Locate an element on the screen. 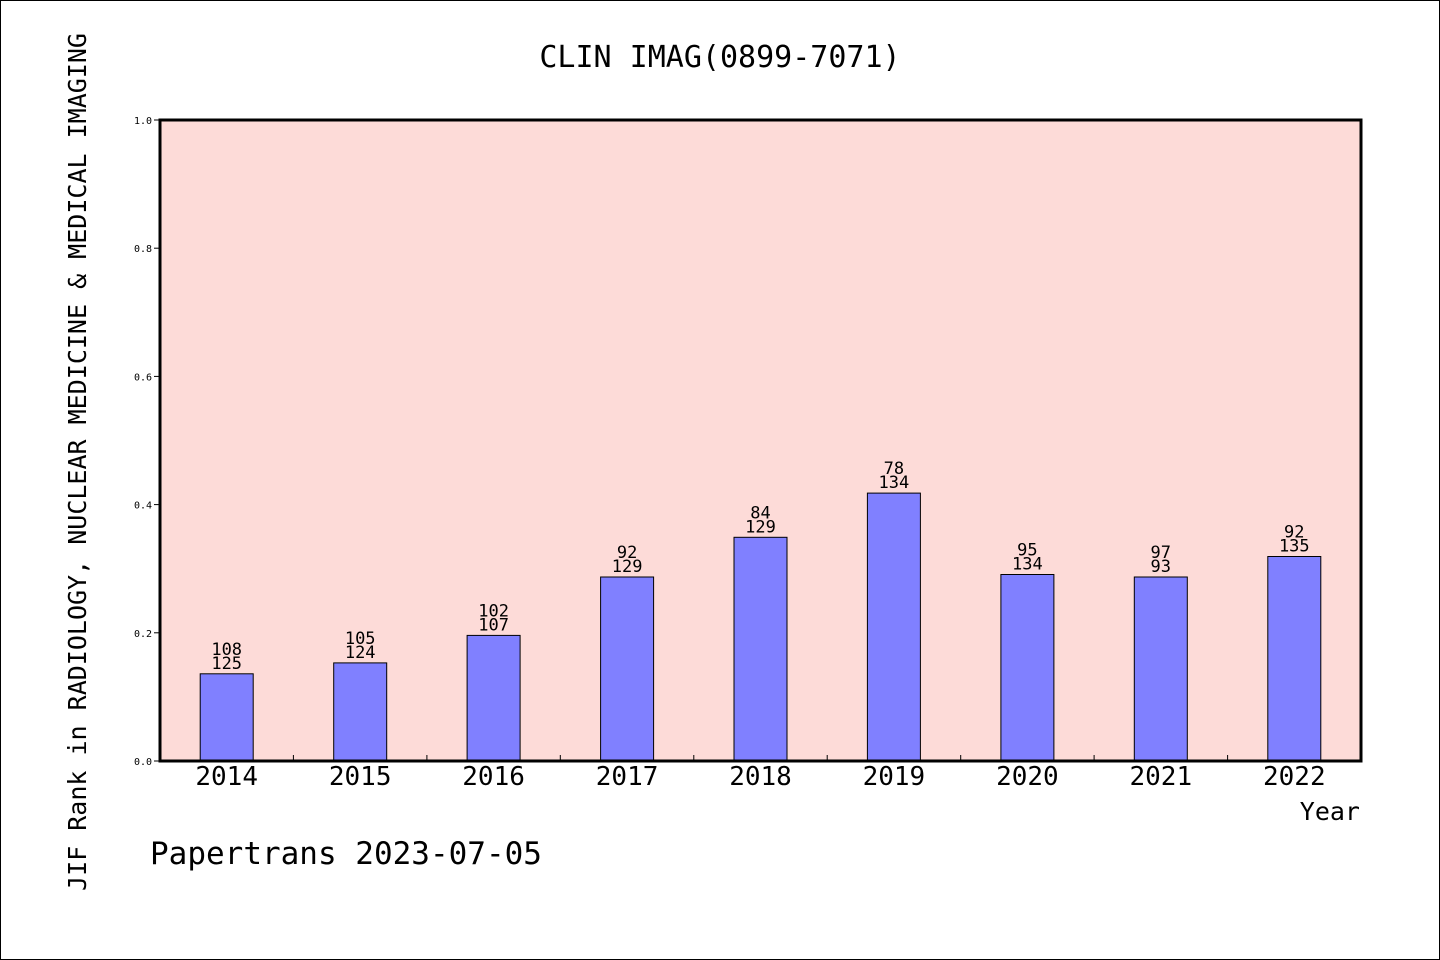 This screenshot has width=1440, height=960. bar-total-label-2020: 134 is located at coordinates (1027, 565).